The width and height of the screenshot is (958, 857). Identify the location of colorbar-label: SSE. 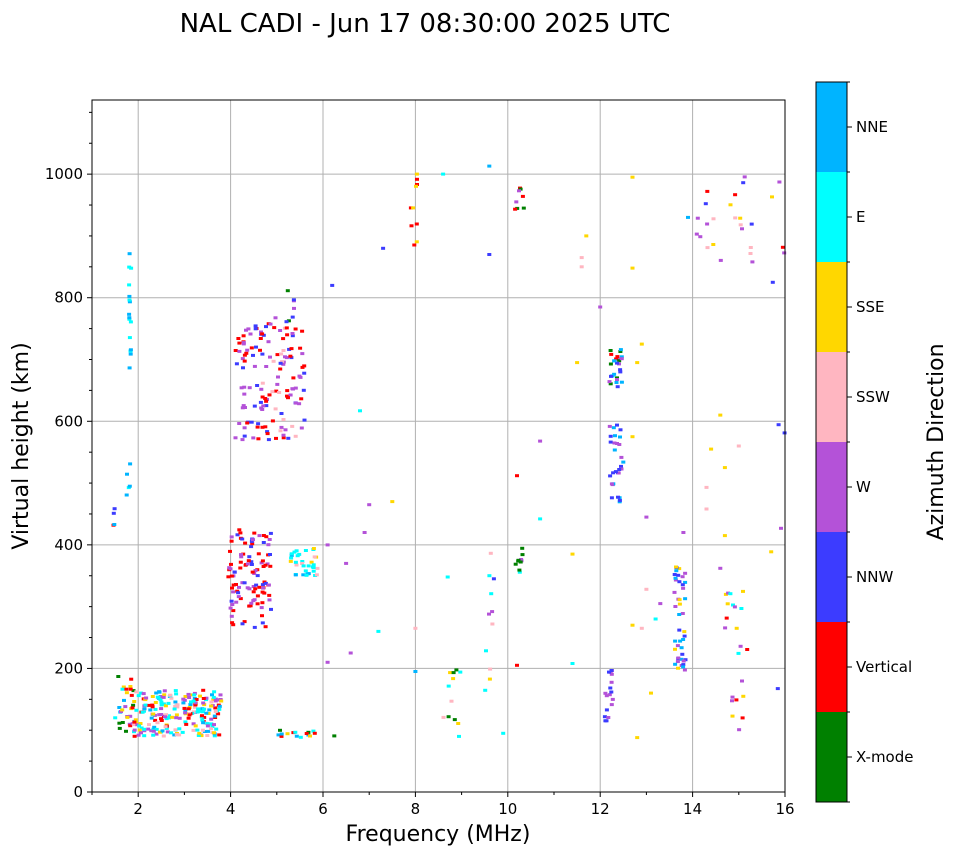
(870, 307).